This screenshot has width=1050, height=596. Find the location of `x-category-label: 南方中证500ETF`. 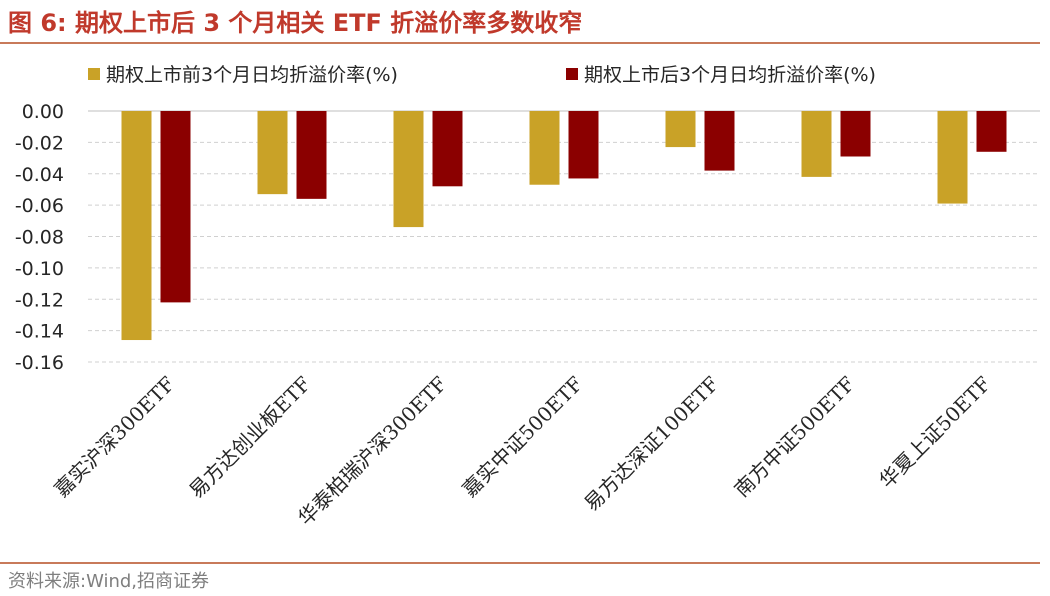

x-category-label: 南方中证500ETF is located at coordinates (794, 436).